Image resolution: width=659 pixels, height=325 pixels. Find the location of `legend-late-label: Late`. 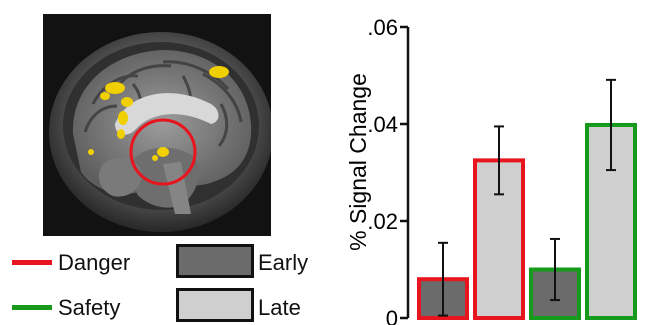

legend-late-label: Late is located at coordinates (279, 307).